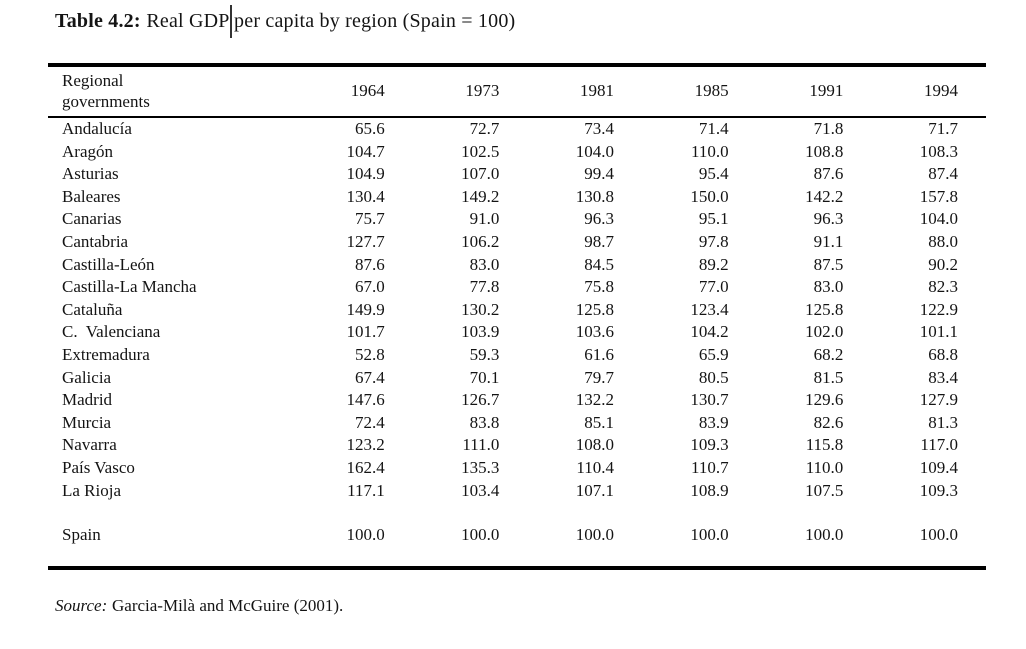  I want to click on value-cell: 110.4, so click(595, 467).